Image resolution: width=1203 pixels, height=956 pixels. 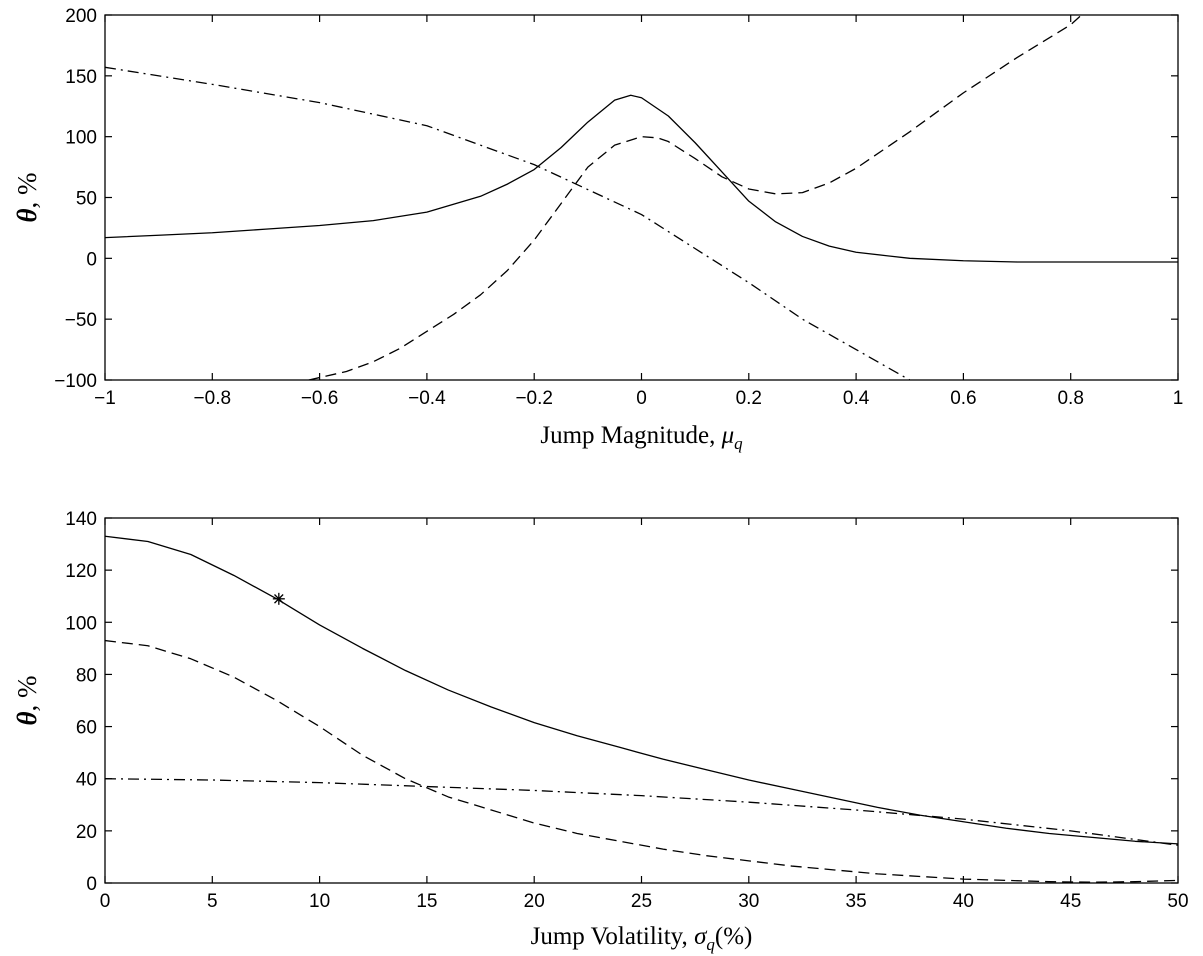 What do you see at coordinates (81, 571) in the screenshot?
I see `y-tick-label: 120` at bounding box center [81, 571].